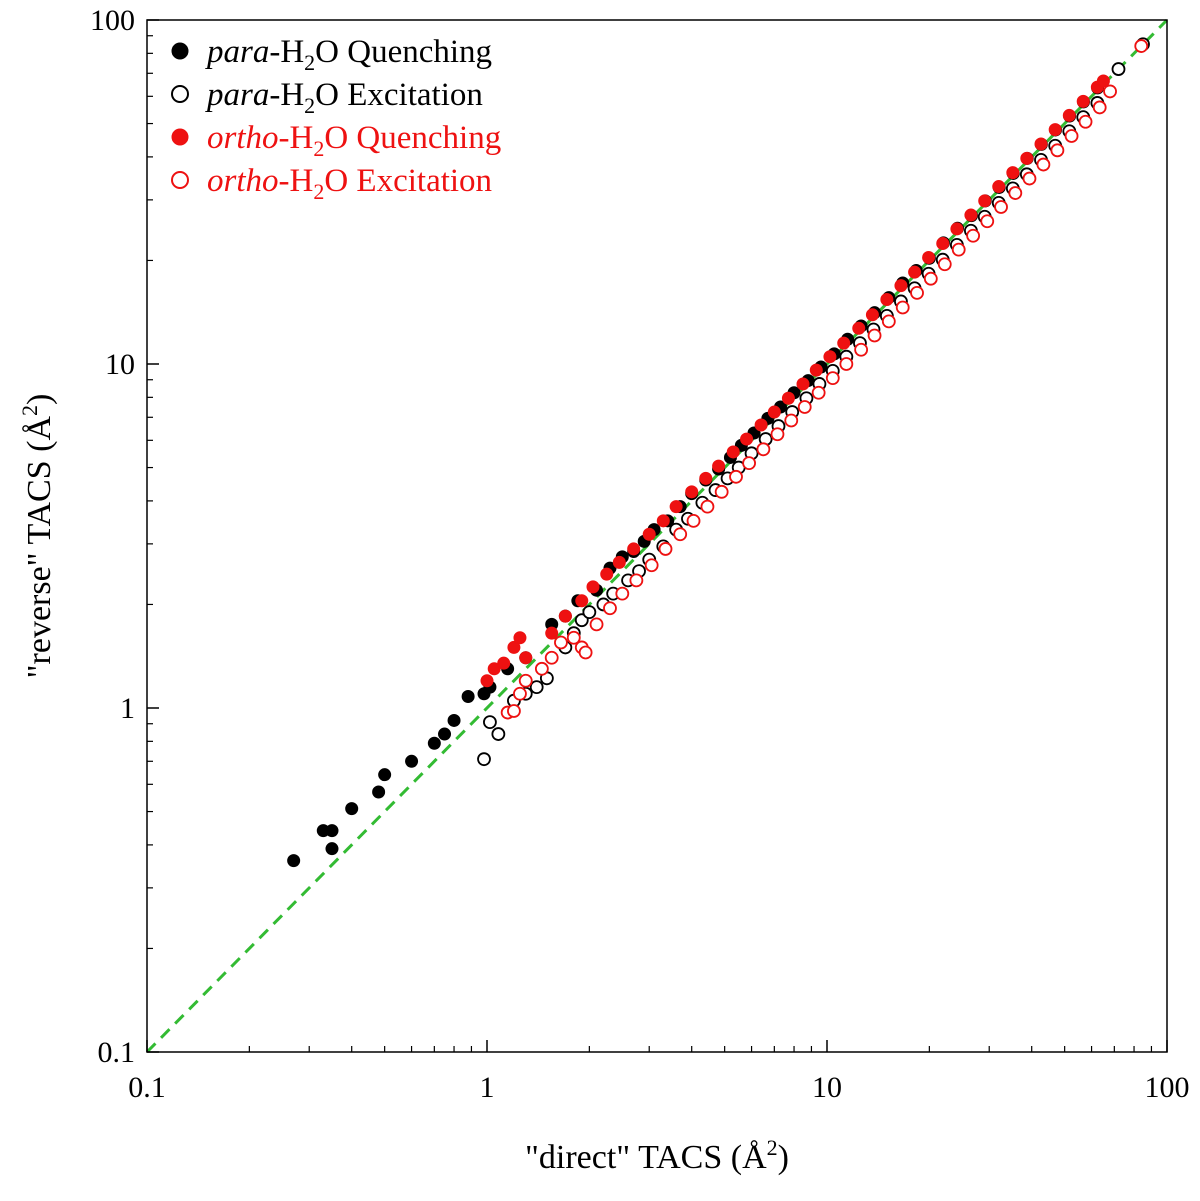 The width and height of the screenshot is (1200, 1201). I want to click on y-tick-label: 1, so click(127, 708).